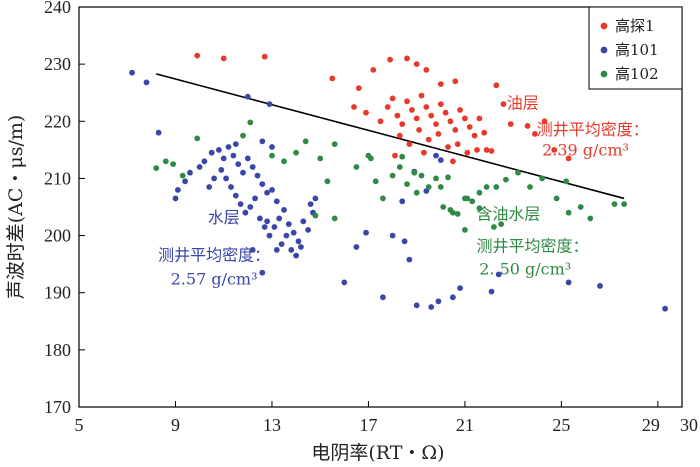 Image resolution: width=700 pixels, height=467 pixels. Describe the element at coordinates (637, 50) in the screenshot. I see `legend-label: 高101` at that location.